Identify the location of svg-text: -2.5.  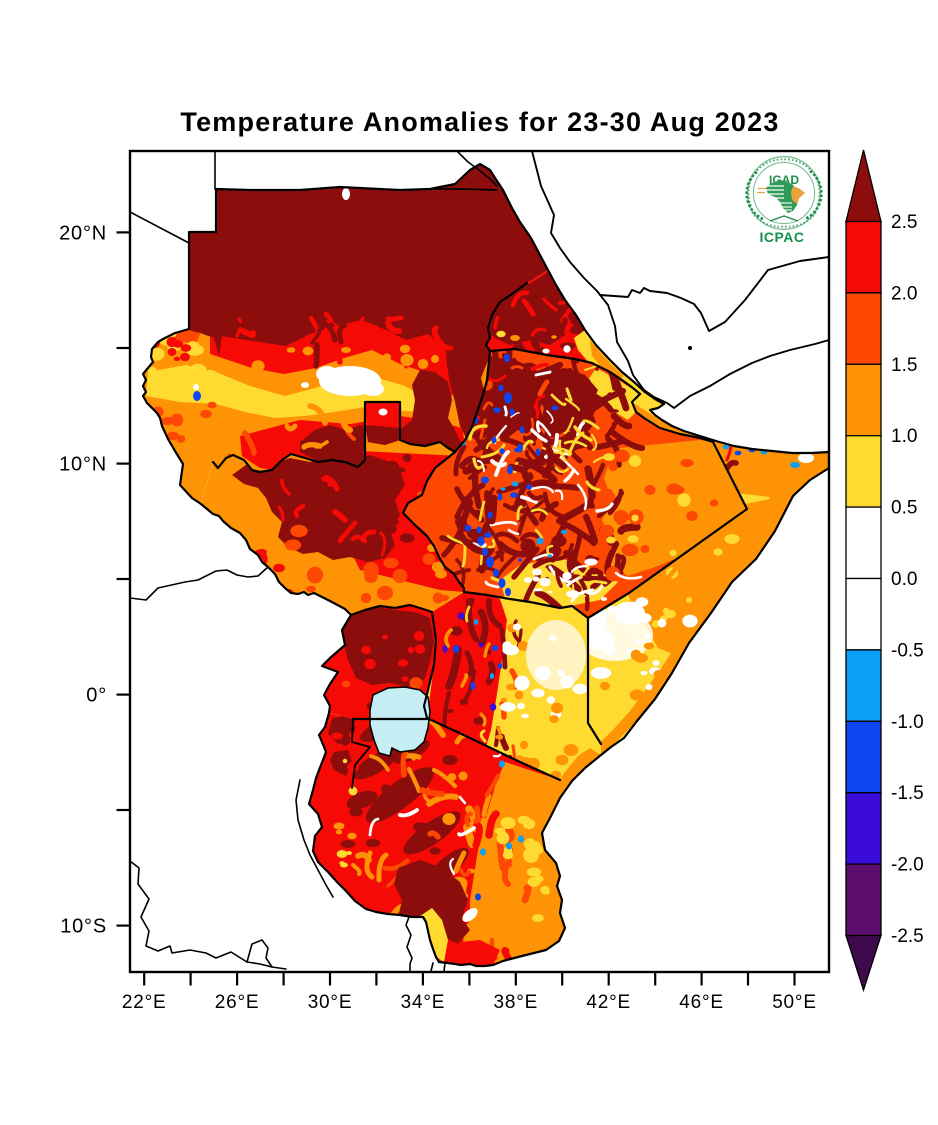
(907, 936).